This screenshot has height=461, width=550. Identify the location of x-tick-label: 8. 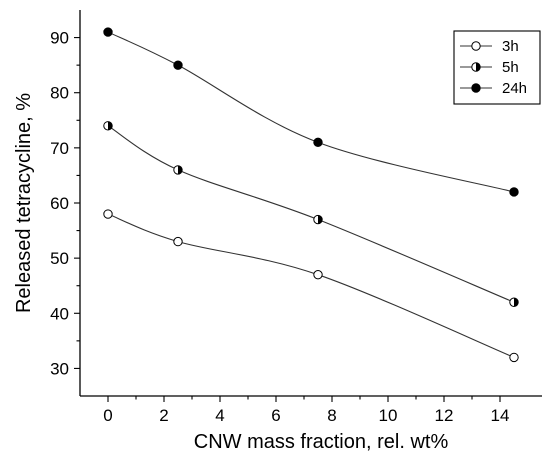
(331, 415).